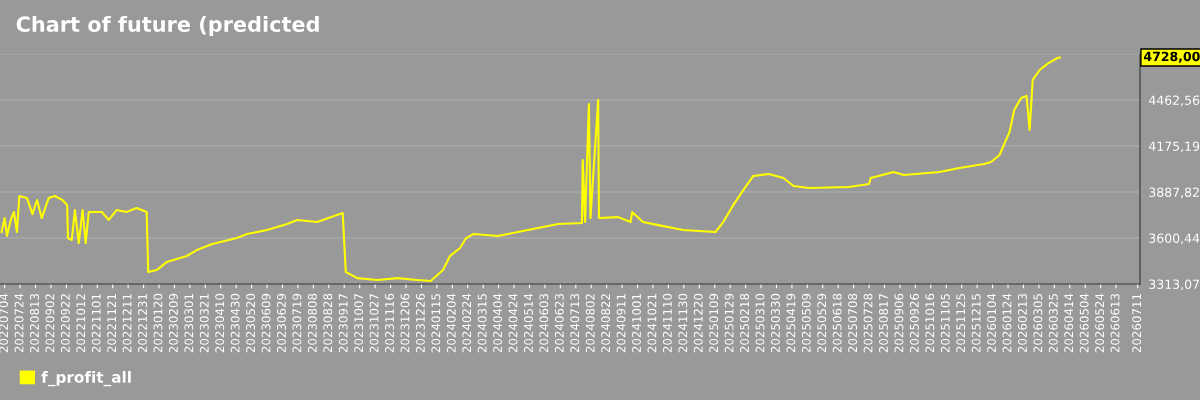 The image size is (1200, 400). I want to click on x-tick-label: 20240115, so click(436, 323).